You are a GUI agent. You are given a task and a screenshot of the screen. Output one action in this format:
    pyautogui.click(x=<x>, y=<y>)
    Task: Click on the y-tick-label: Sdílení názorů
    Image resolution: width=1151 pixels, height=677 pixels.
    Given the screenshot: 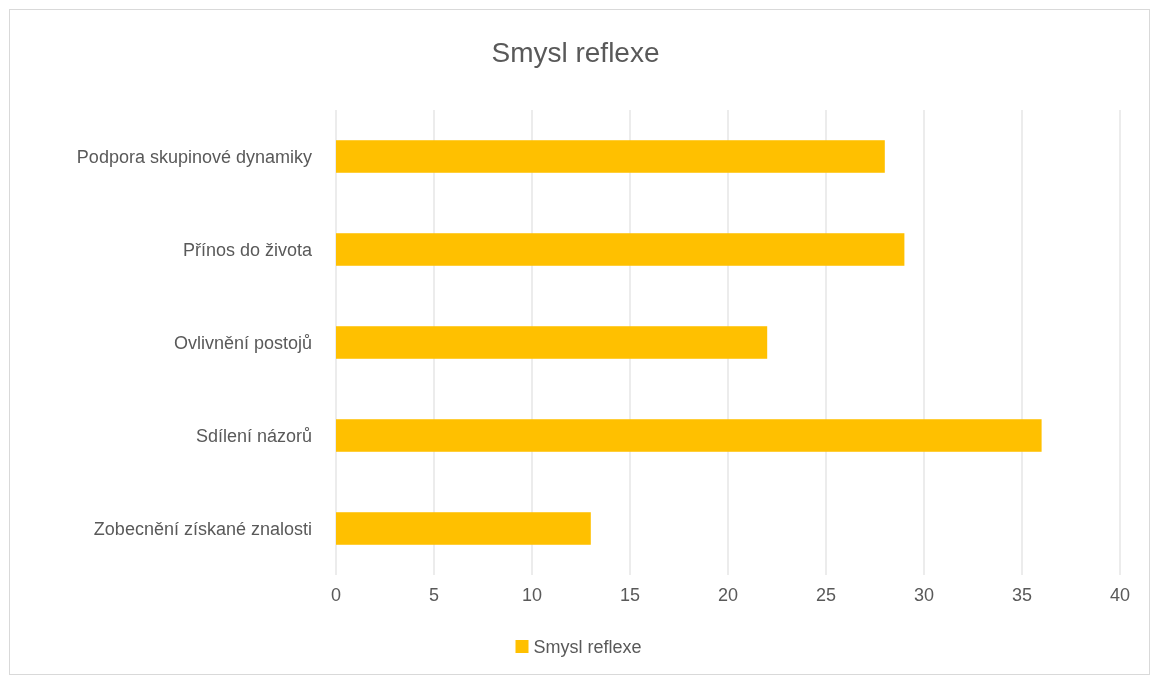 What is the action you would take?
    pyautogui.click(x=253, y=435)
    